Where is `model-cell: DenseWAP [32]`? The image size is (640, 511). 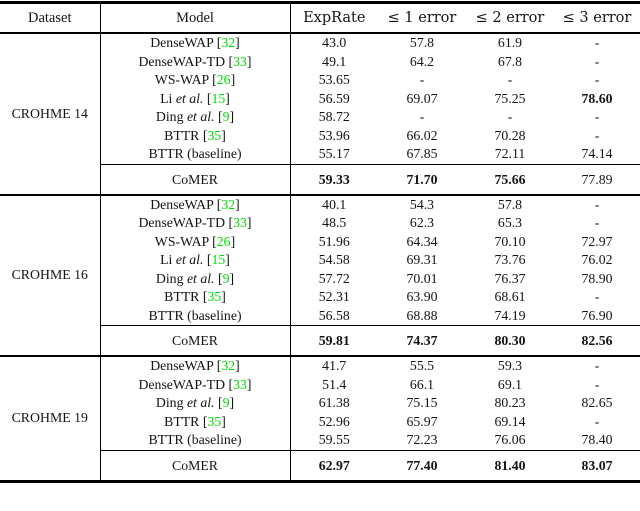 model-cell: DenseWAP [32] is located at coordinates (195, 43).